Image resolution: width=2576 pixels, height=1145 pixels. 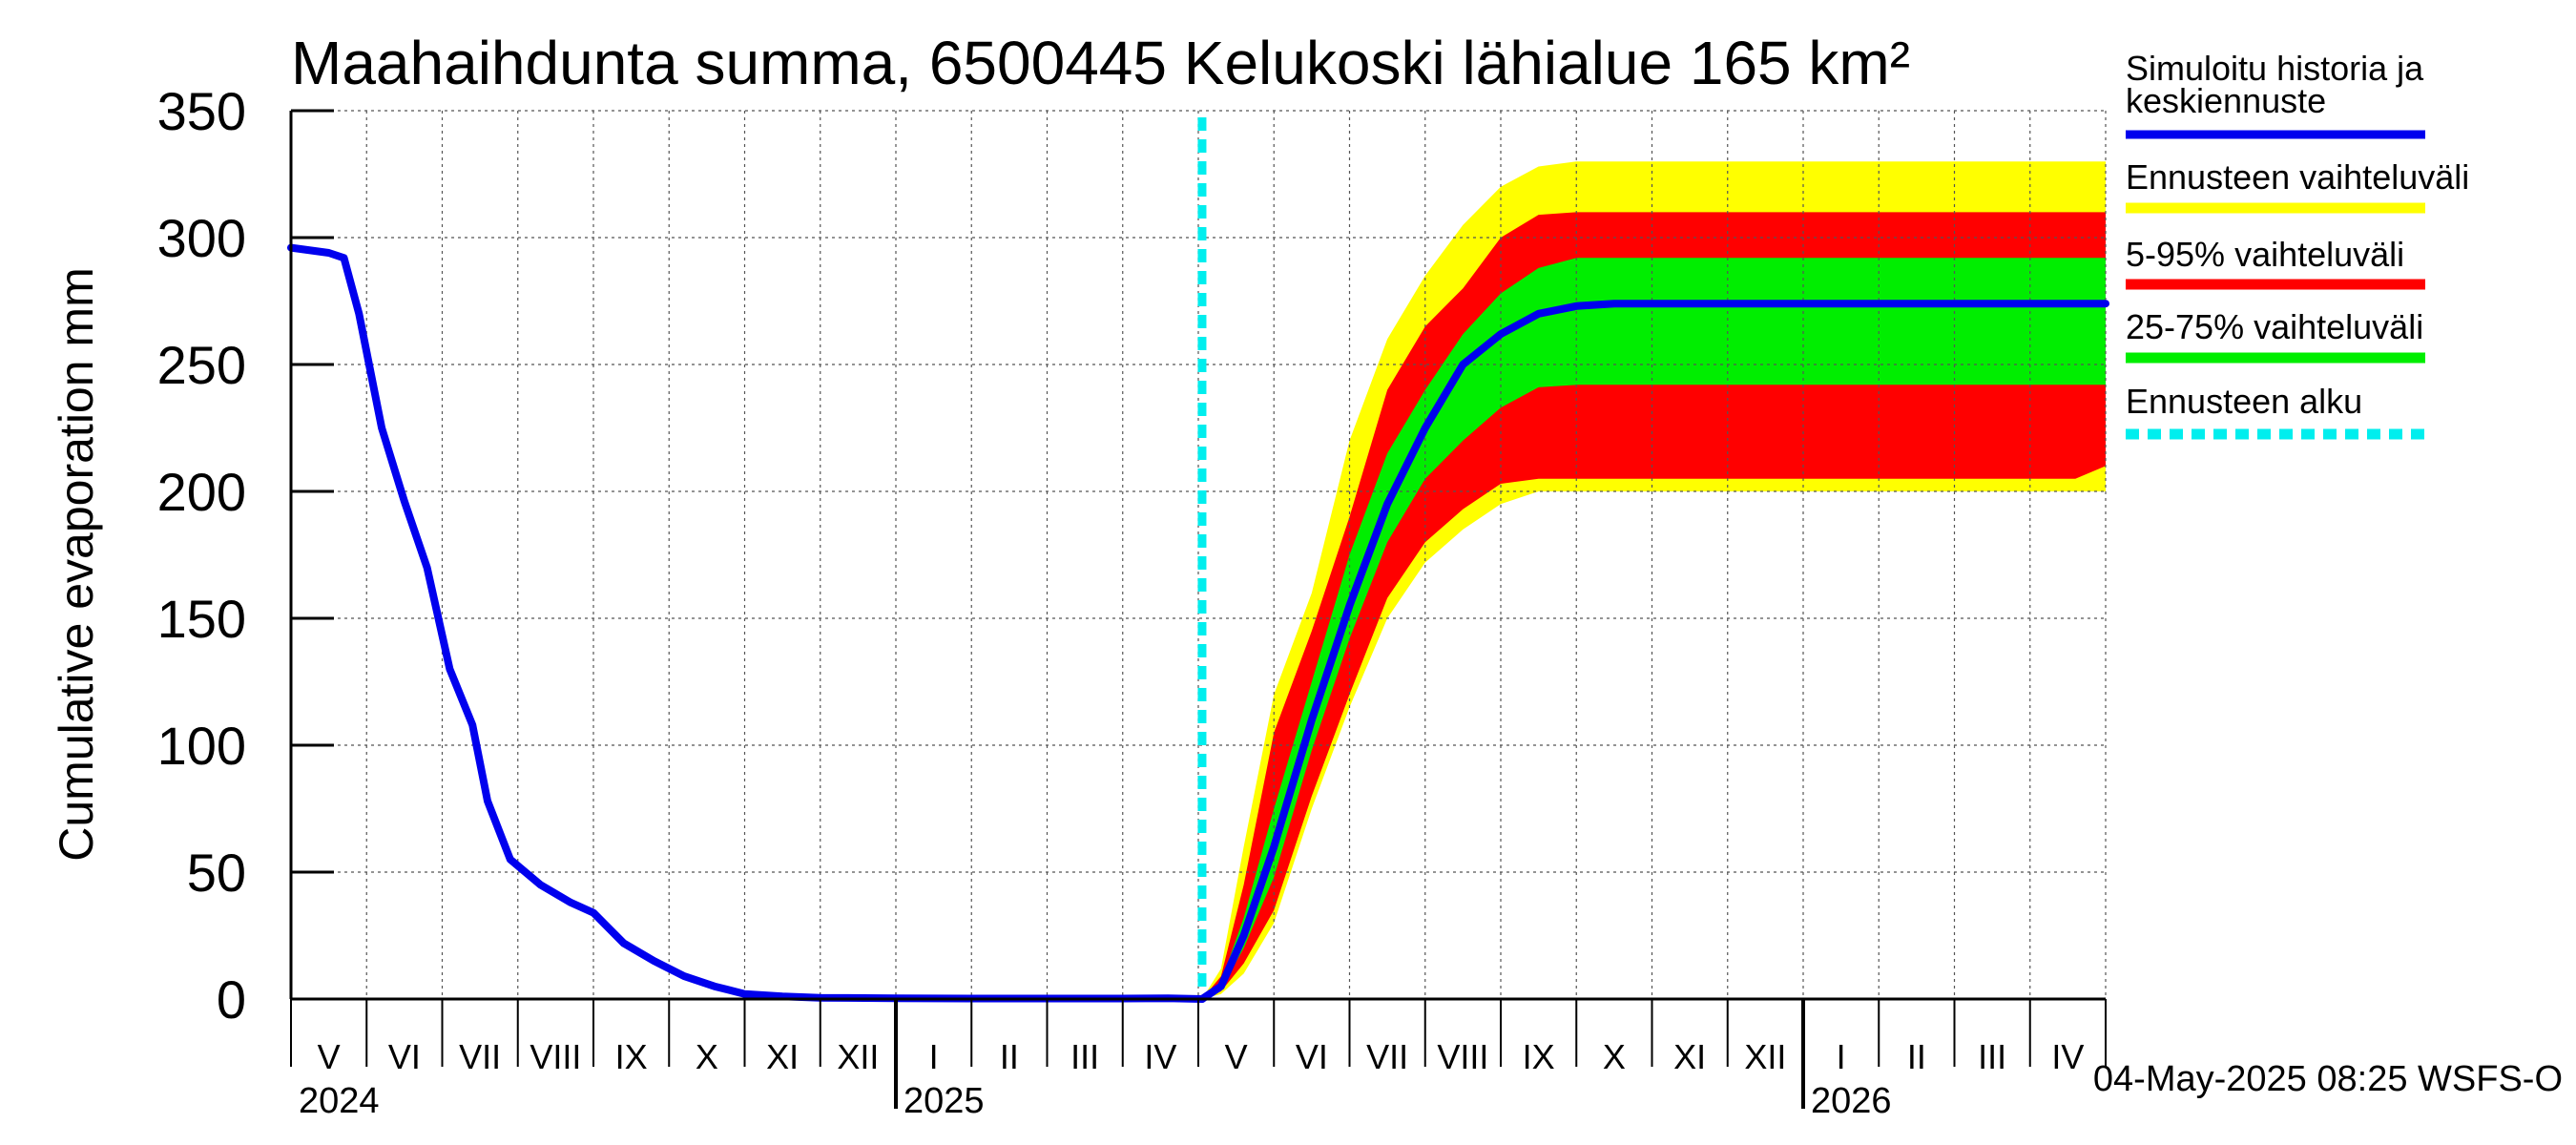 I want to click on year-label: 2024, so click(x=339, y=1101).